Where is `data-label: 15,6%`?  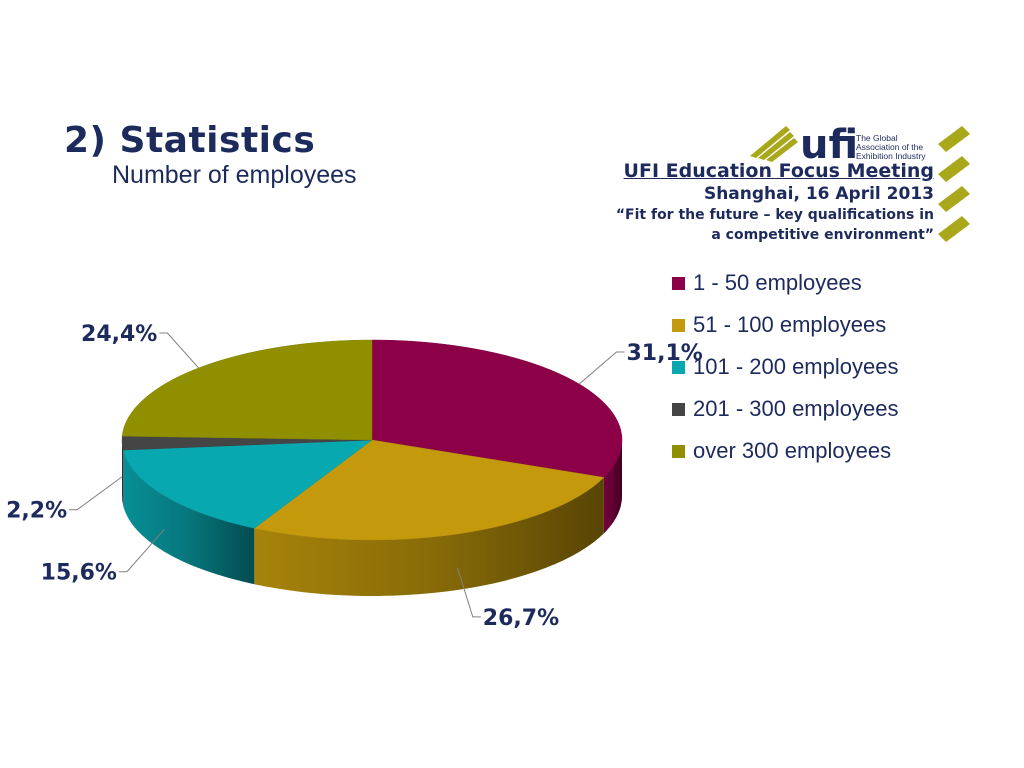 data-label: 15,6% is located at coordinates (79, 573).